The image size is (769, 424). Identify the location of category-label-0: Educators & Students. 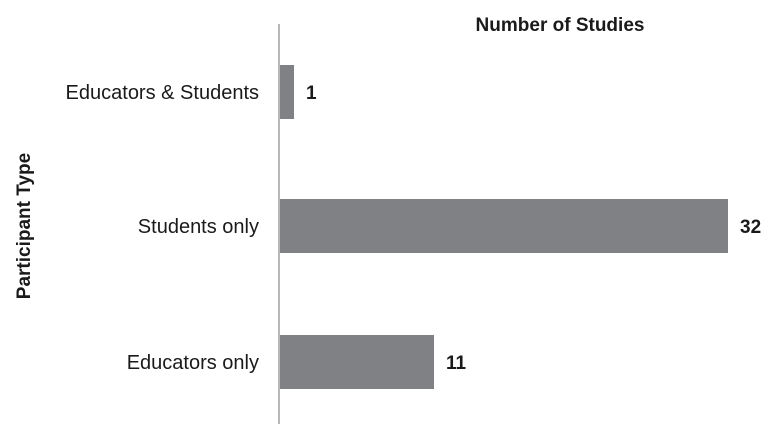
(162, 93).